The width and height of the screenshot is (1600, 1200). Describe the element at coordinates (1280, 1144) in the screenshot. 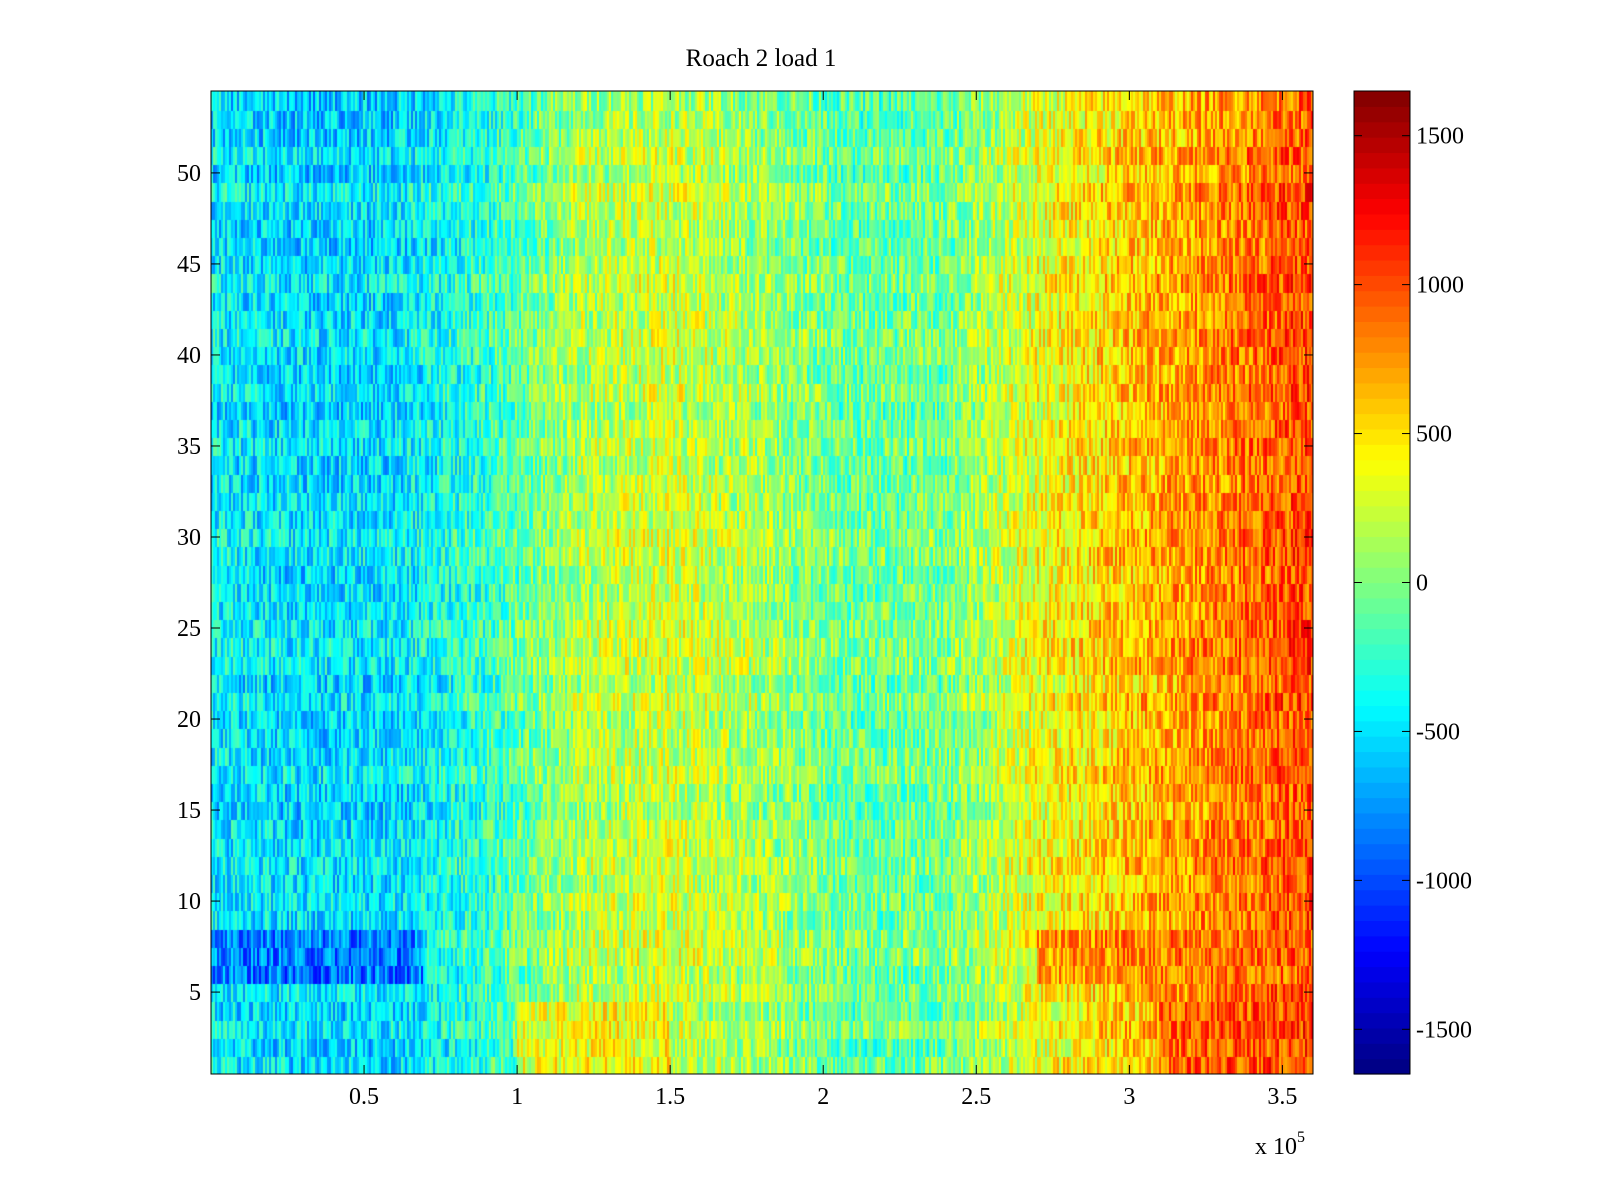

I see `x-axis-multiplier: x 105` at that location.